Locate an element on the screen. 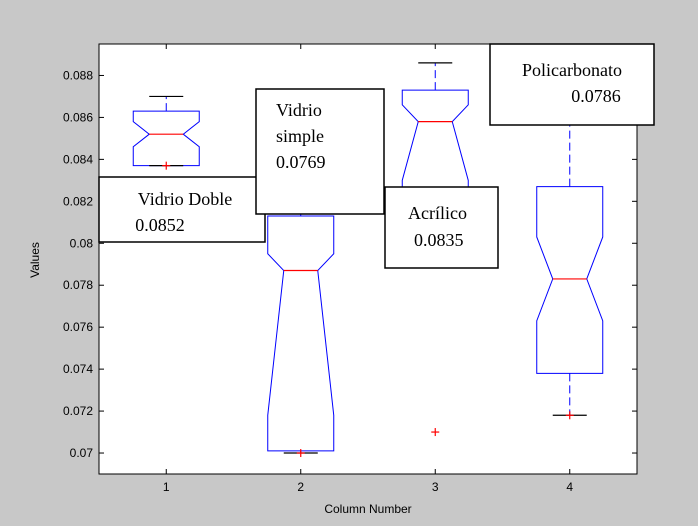 The height and width of the screenshot is (526, 698). annotation-value: 0.0786 is located at coordinates (596, 96).